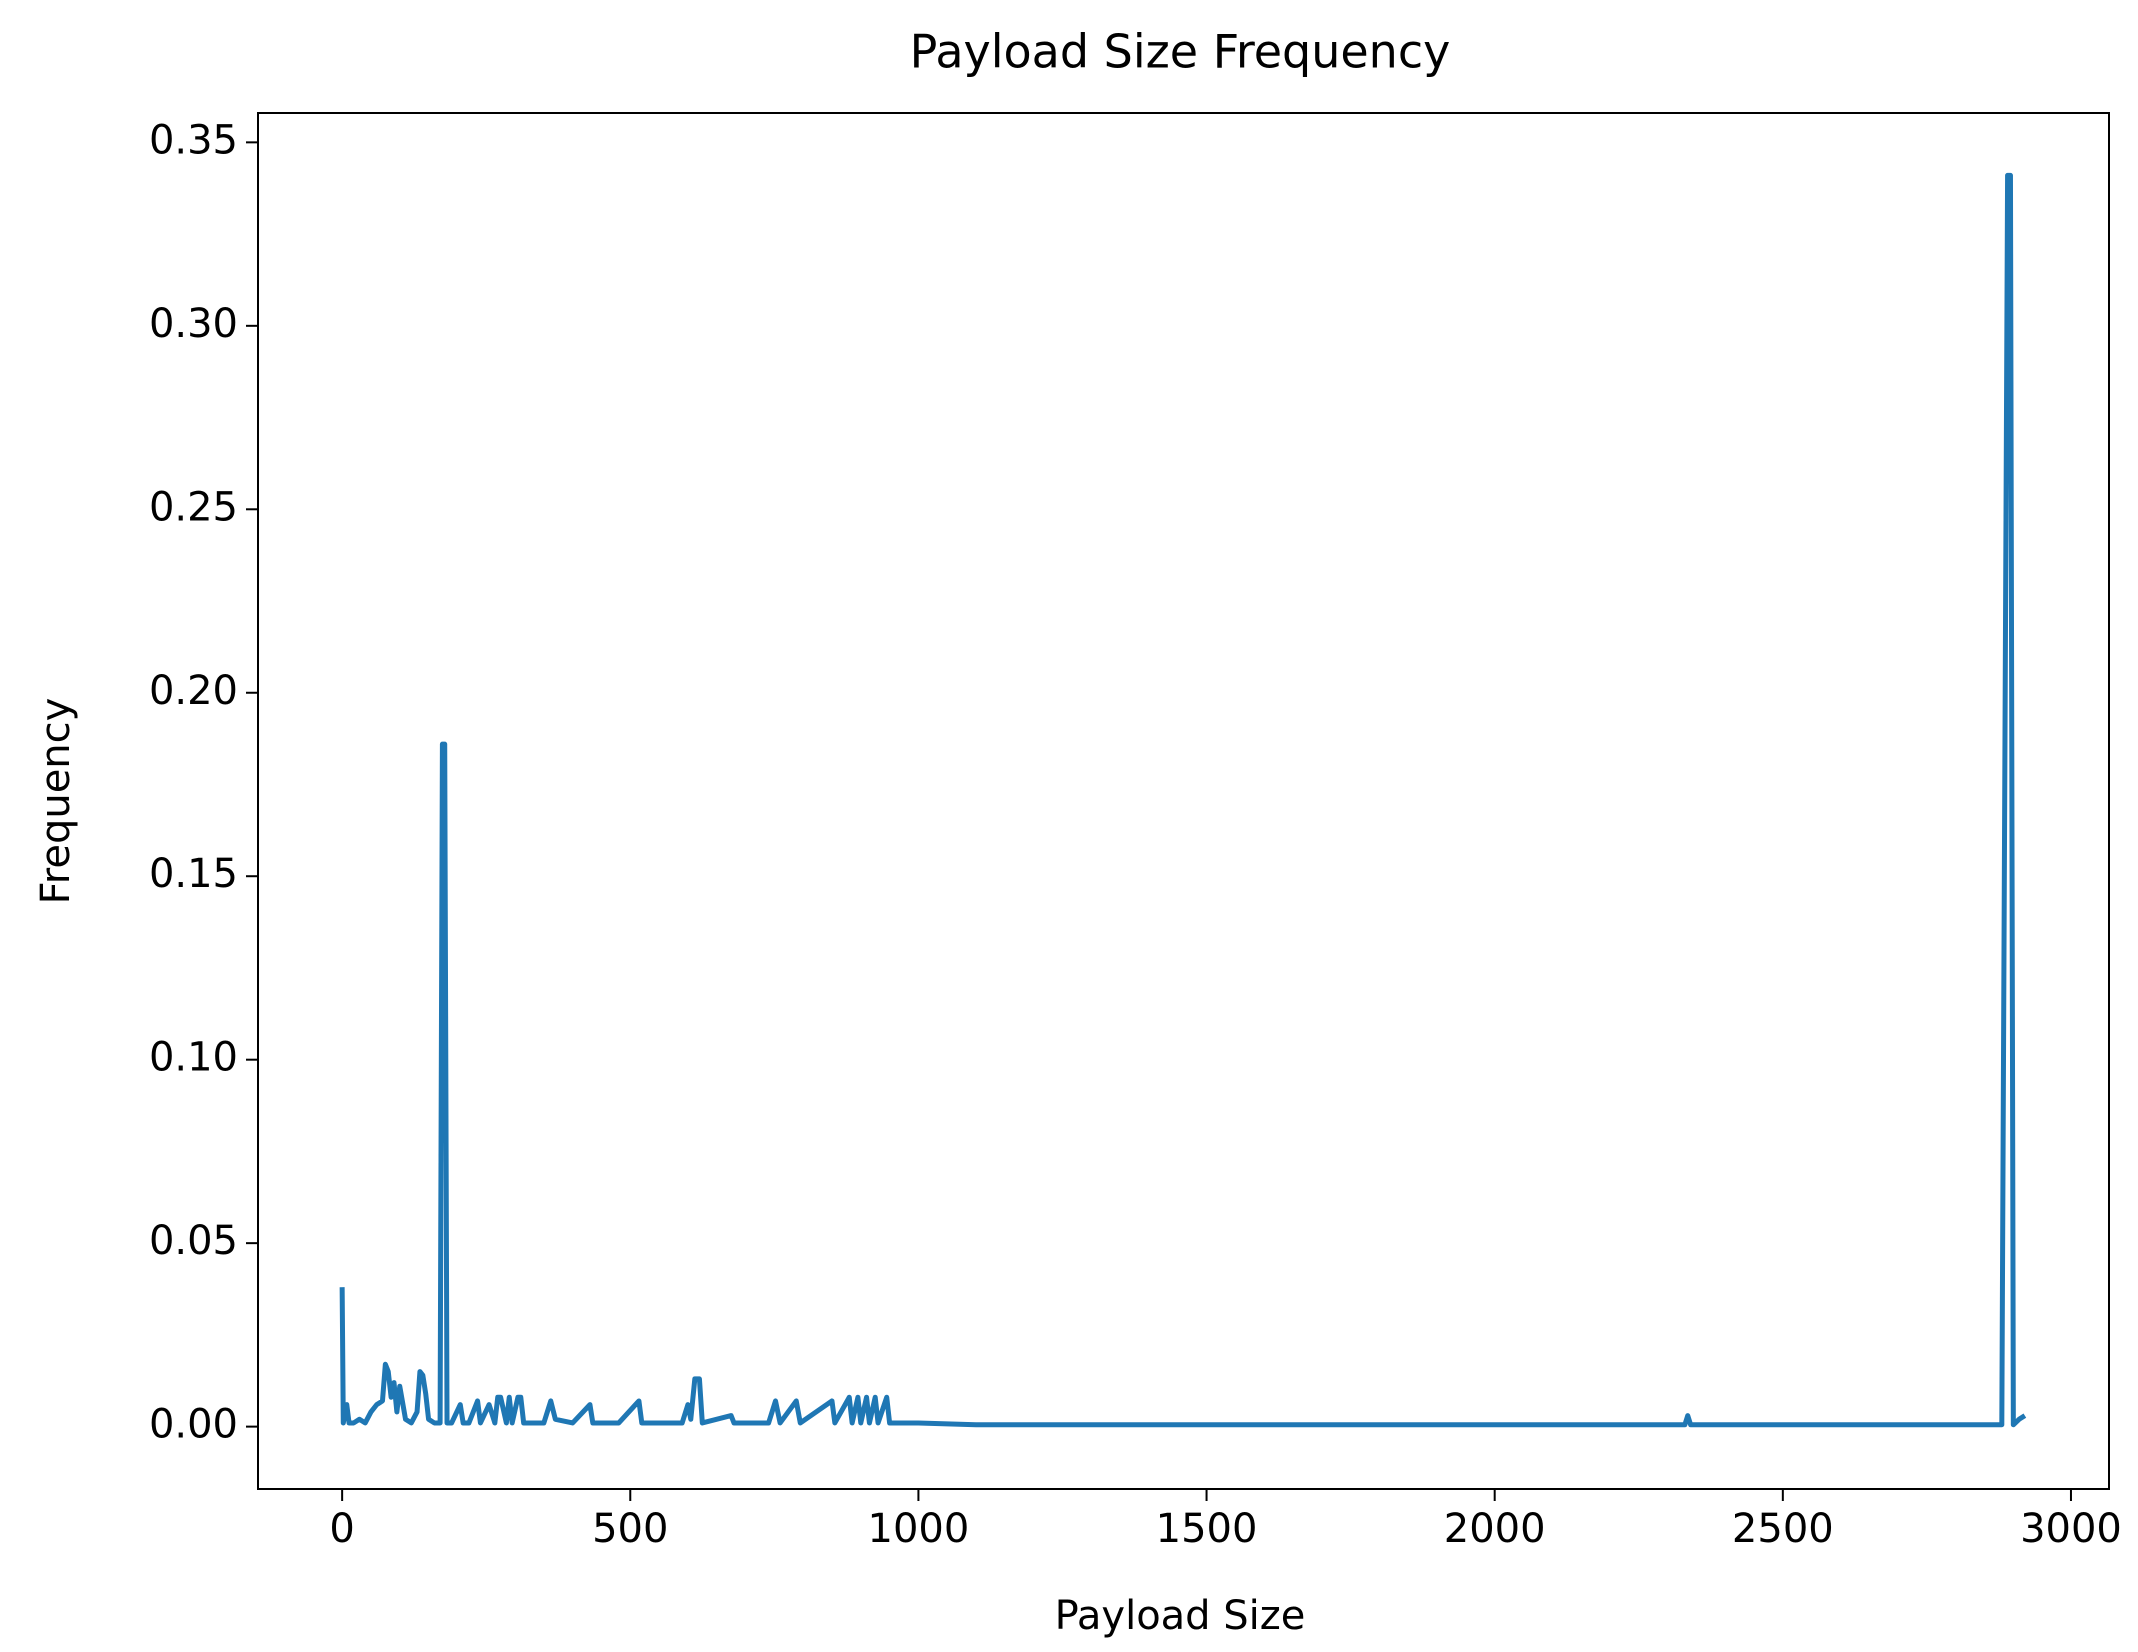 The height and width of the screenshot is (1652, 2138). What do you see at coordinates (56, 801) in the screenshot?
I see `y-axis-label: Frequency` at bounding box center [56, 801].